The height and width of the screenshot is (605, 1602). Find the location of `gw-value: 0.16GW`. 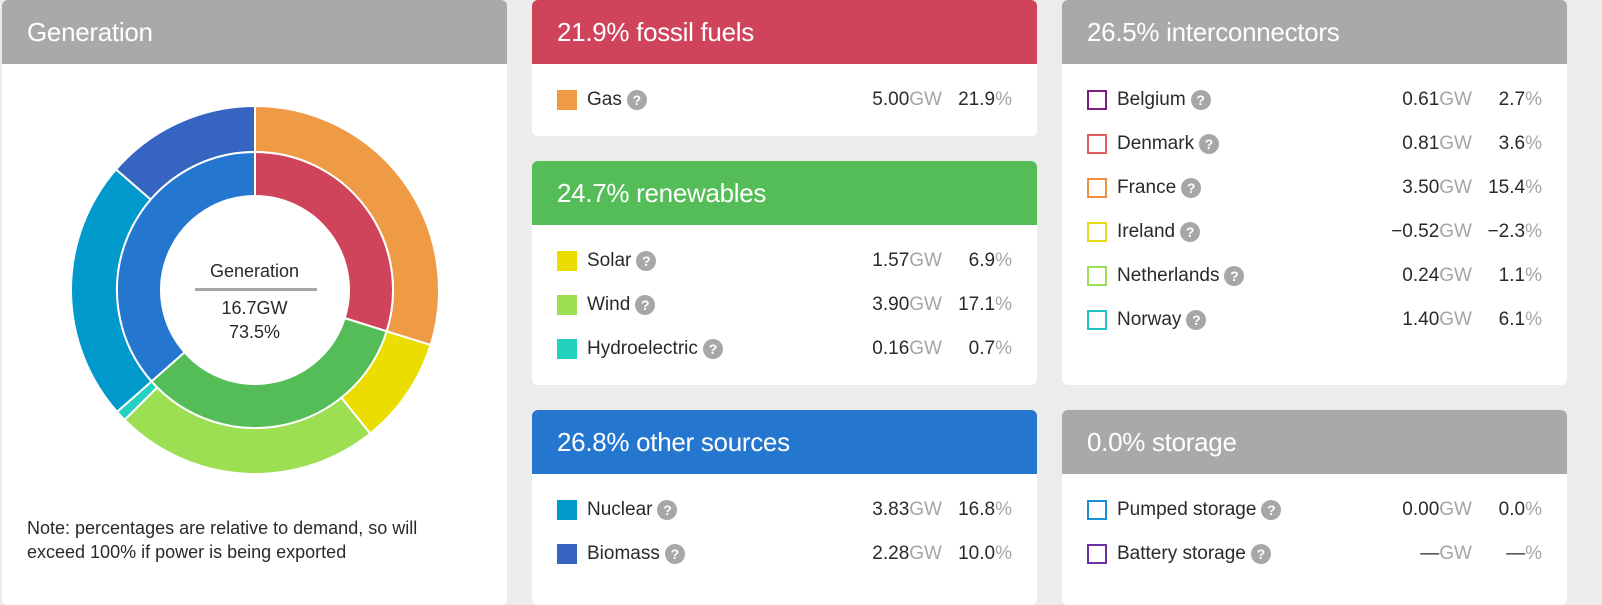

gw-value: 0.16GW is located at coordinates (899, 349).